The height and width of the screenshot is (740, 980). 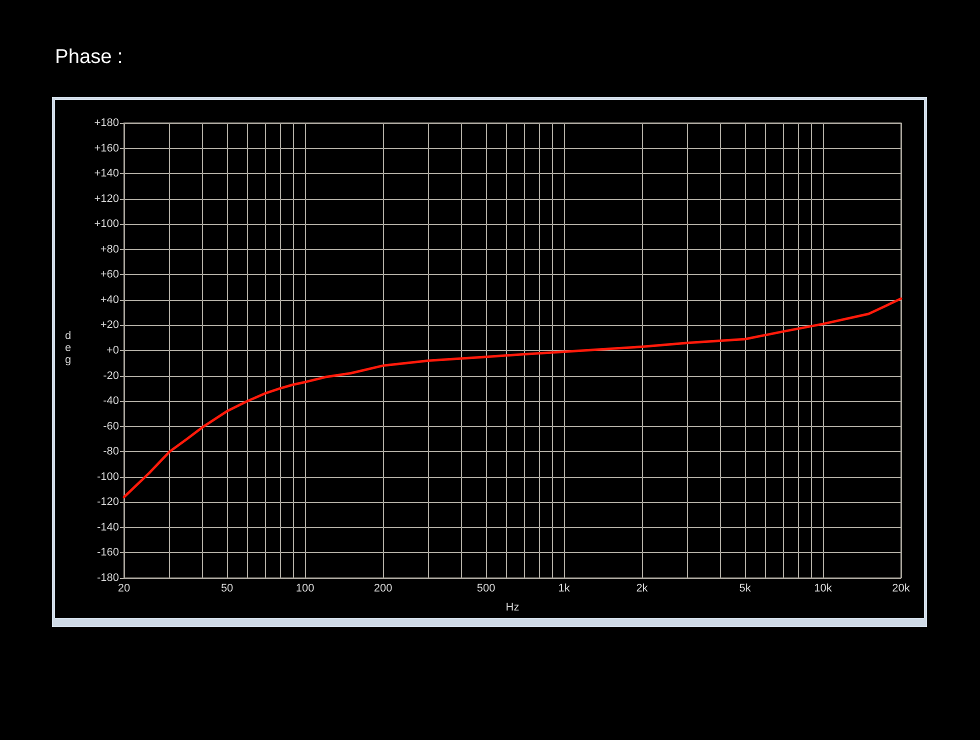 What do you see at coordinates (486, 588) in the screenshot?
I see `x-tick-label: 500` at bounding box center [486, 588].